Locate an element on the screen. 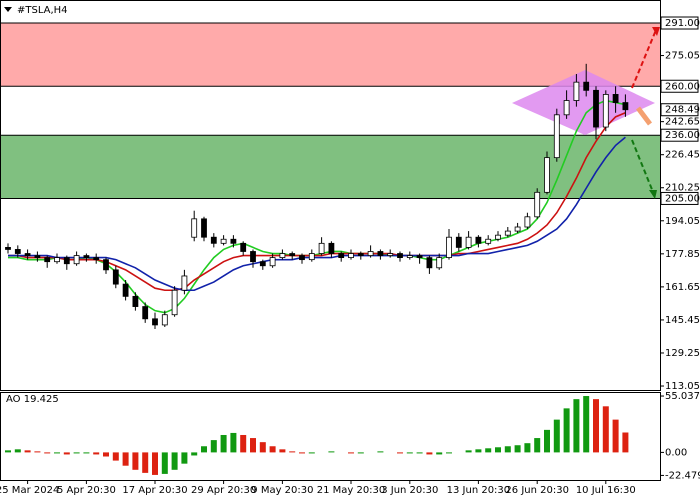 This screenshot has width=700, height=500. y-tick-label: 177.85 is located at coordinates (682, 254).